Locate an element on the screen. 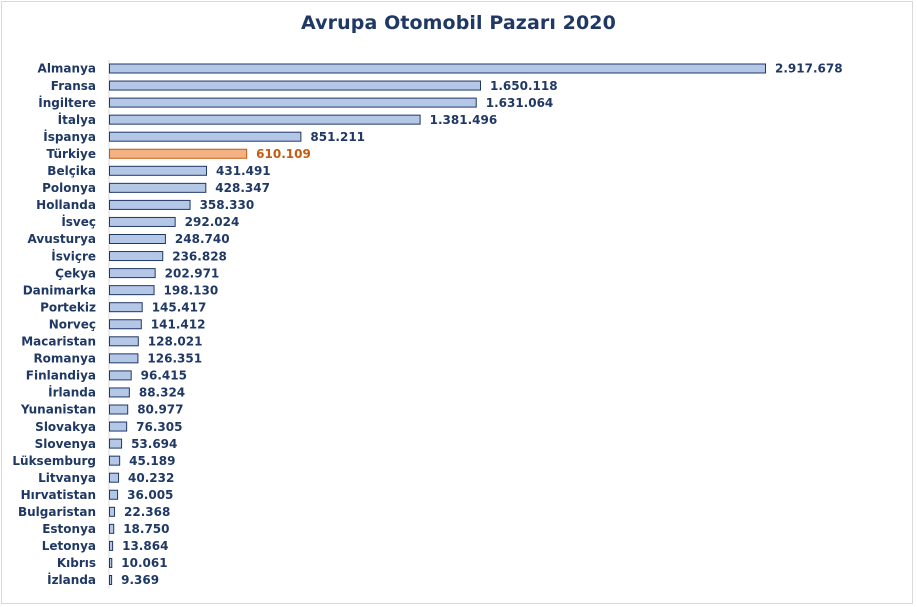  category-label: Hollanda is located at coordinates (66, 205).